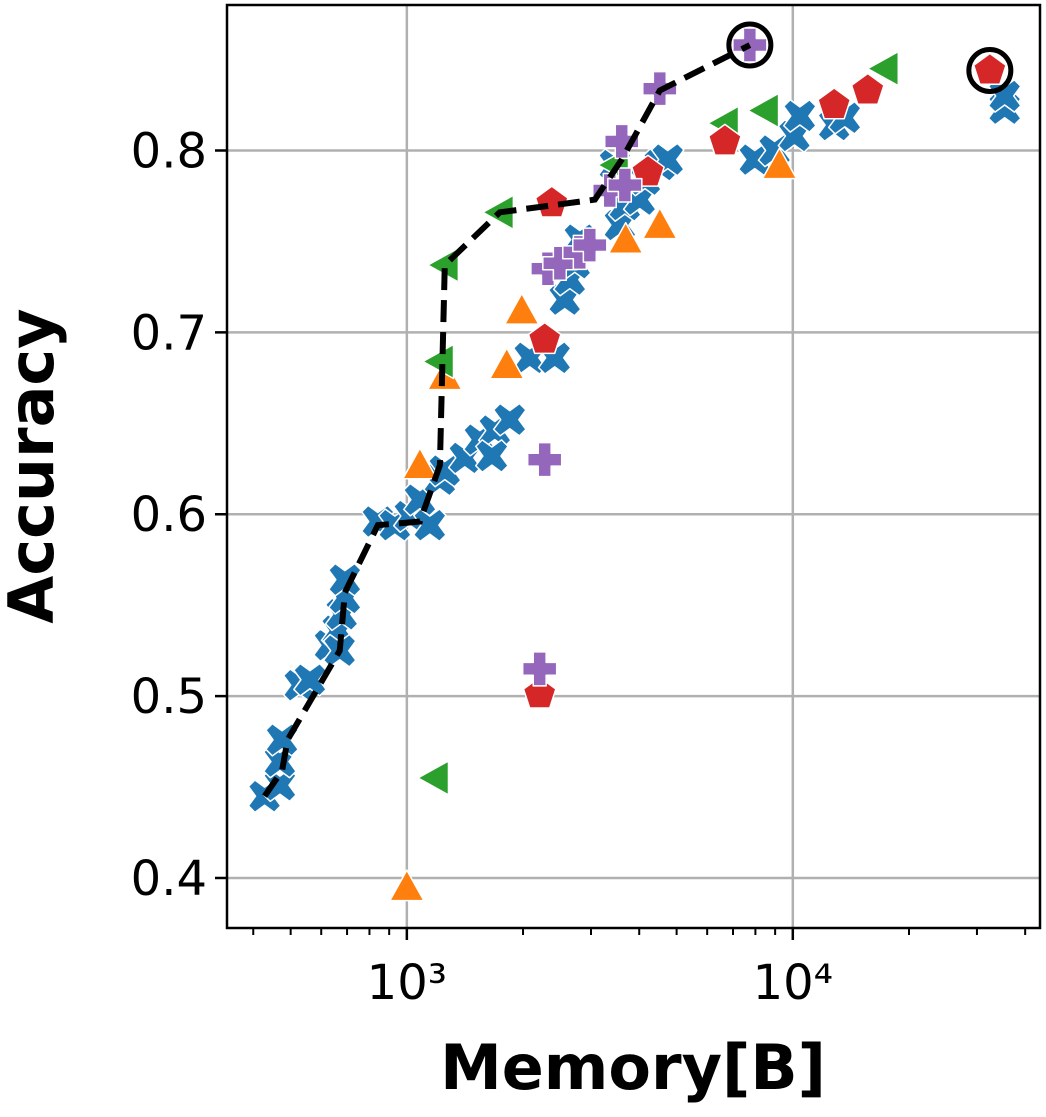 The width and height of the screenshot is (1046, 1117). What do you see at coordinates (169, 151) in the screenshot?
I see `y-tick-label: 0.8` at bounding box center [169, 151].